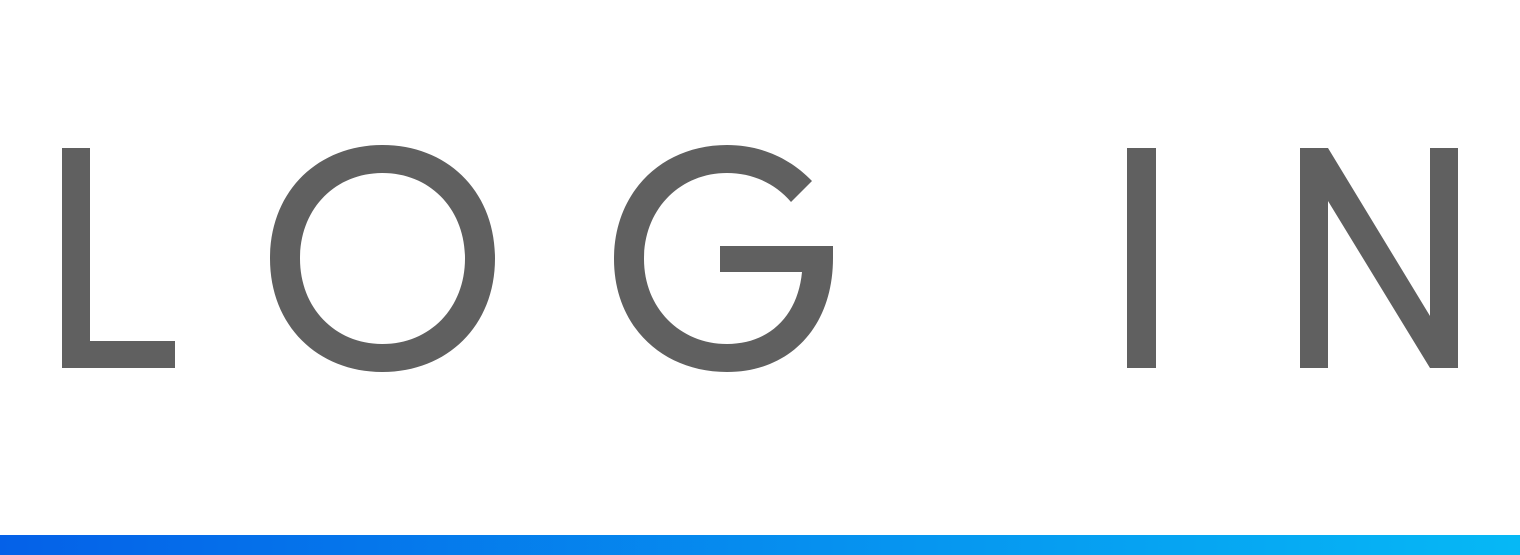 This screenshot has height=555, width=1520. What do you see at coordinates (760, 545) in the screenshot?
I see `login-underline-bar` at bounding box center [760, 545].